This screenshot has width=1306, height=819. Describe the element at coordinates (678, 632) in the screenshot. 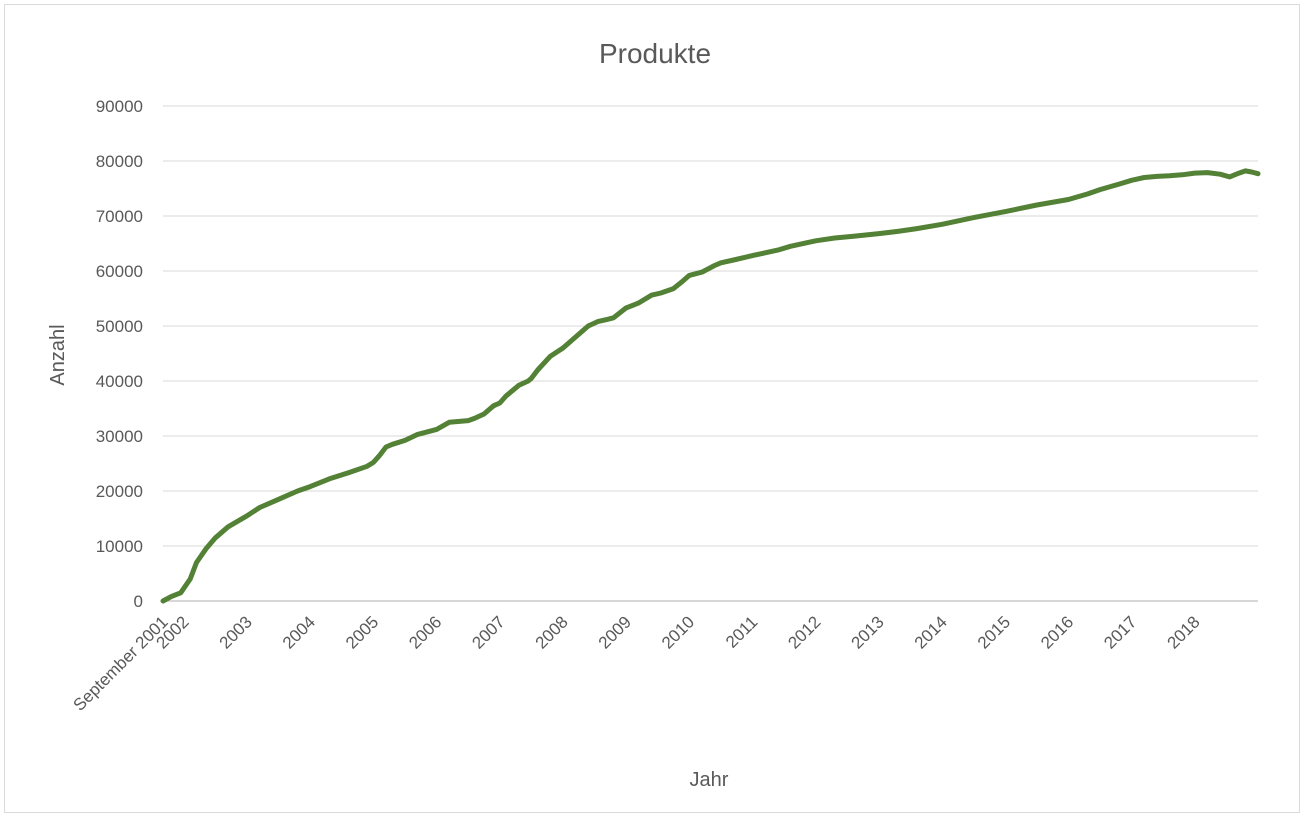

I see `x-tick-label-2010: 2010` at that location.